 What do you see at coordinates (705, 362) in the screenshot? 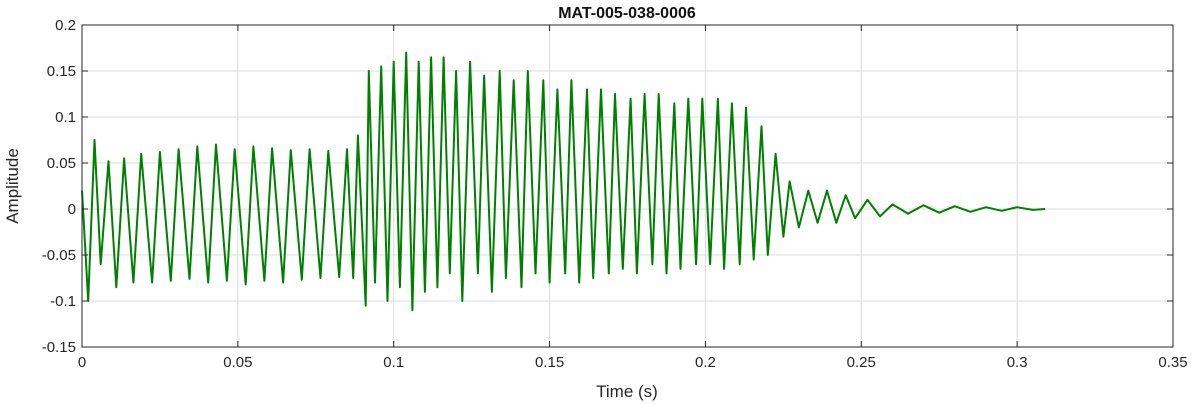
I see `x-tick-label: 0.2` at bounding box center [705, 362].